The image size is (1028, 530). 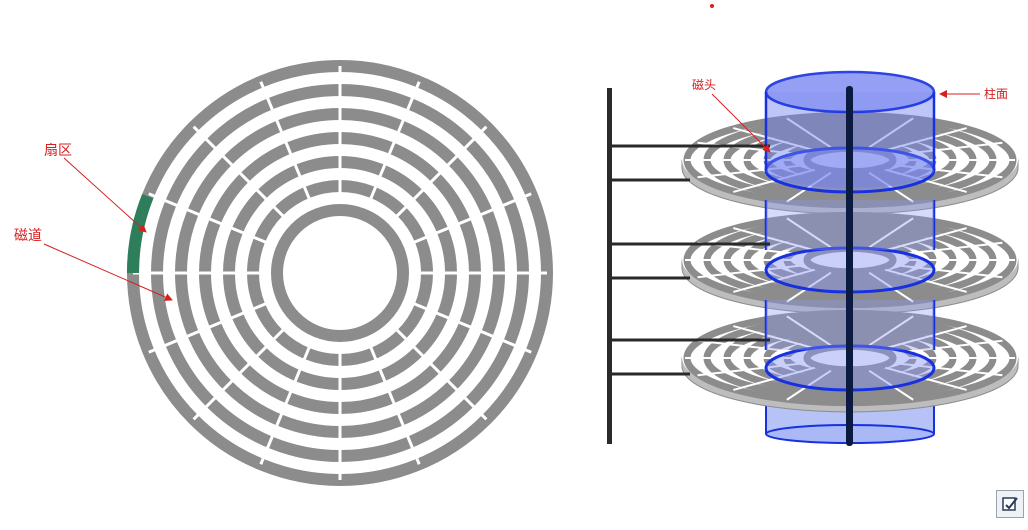 I want to click on track-label: 磁道, so click(x=28, y=236).